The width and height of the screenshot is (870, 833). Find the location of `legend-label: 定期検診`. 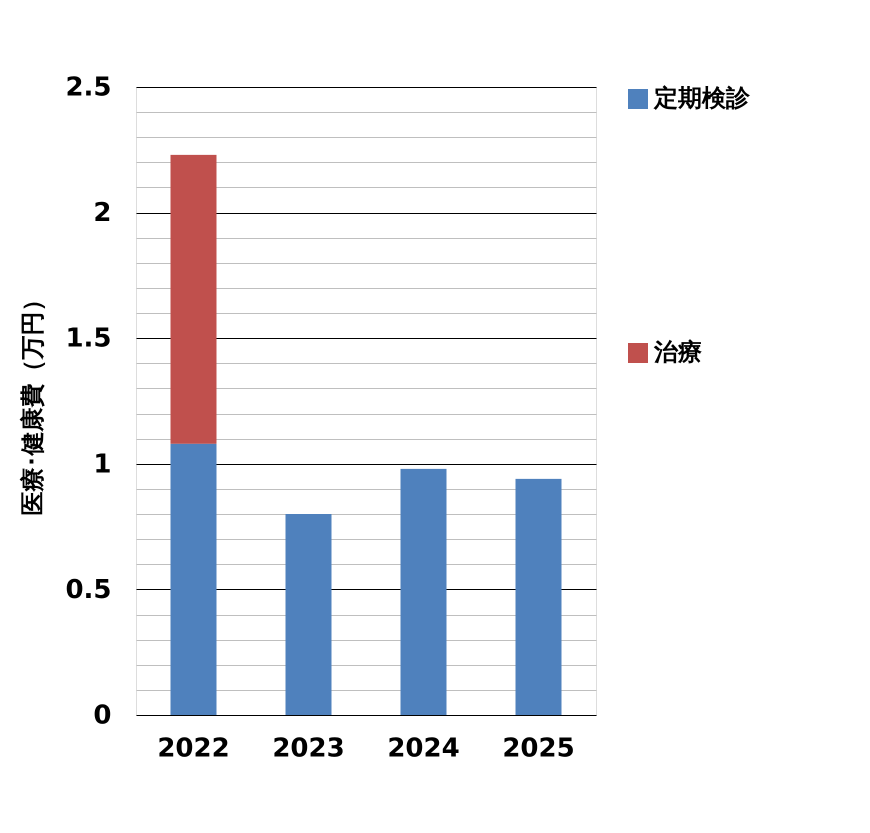

legend-label: 定期検診 is located at coordinates (702, 98).